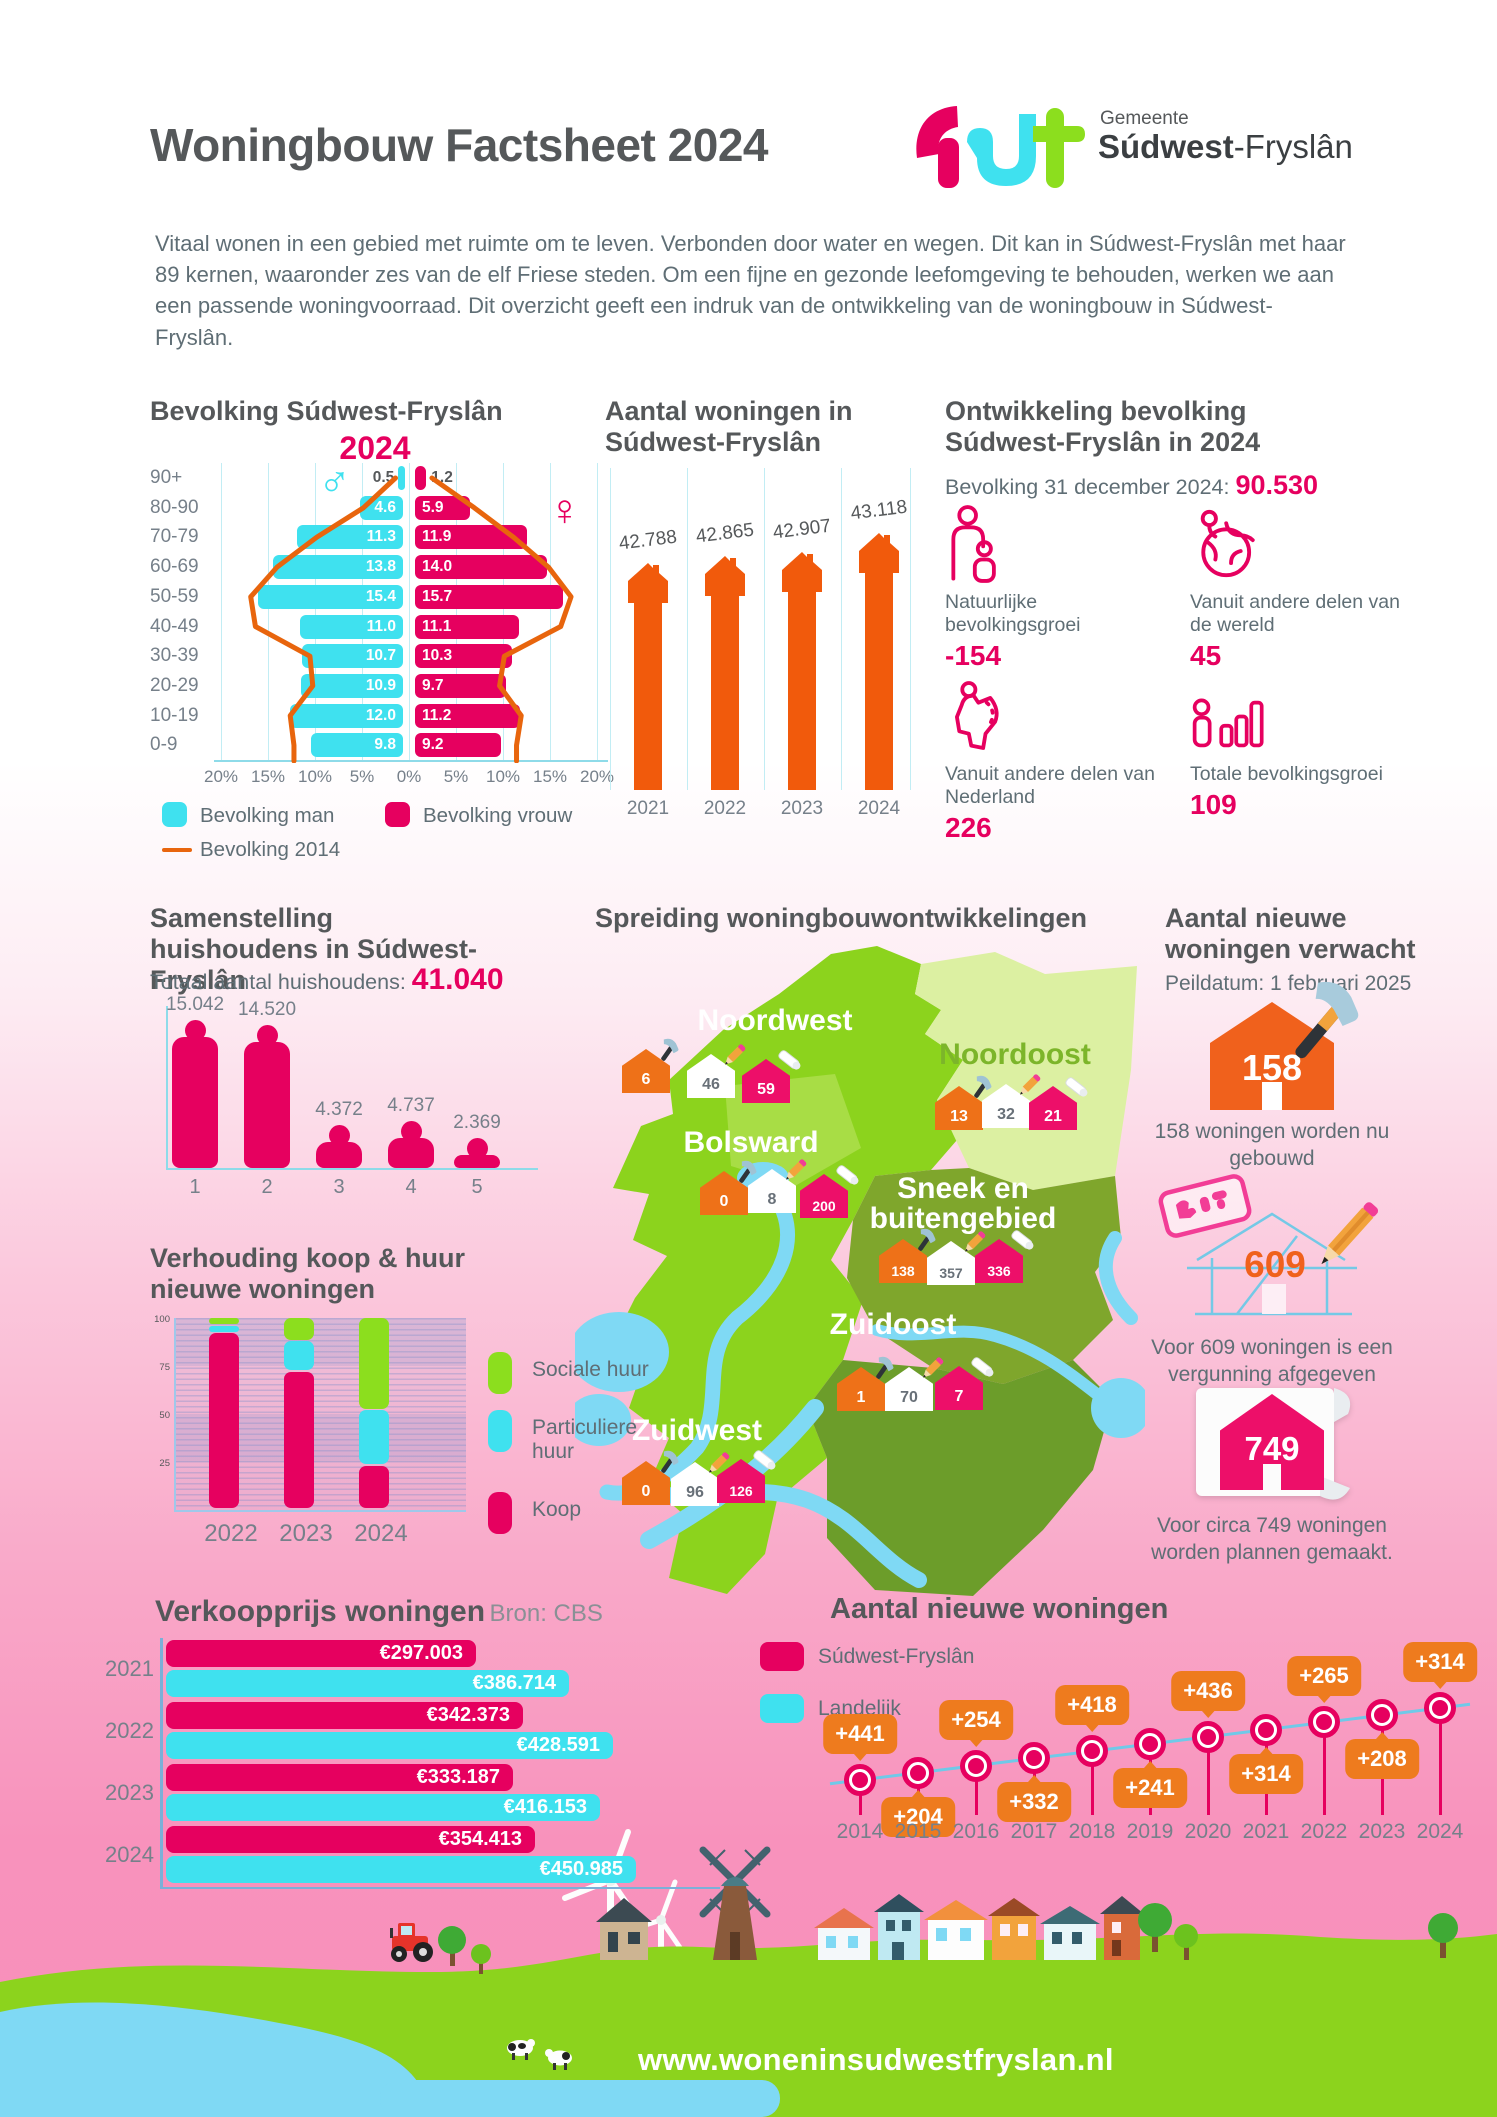  Describe the element at coordinates (860, 1804) in the screenshot. I see `marker-stem` at that location.